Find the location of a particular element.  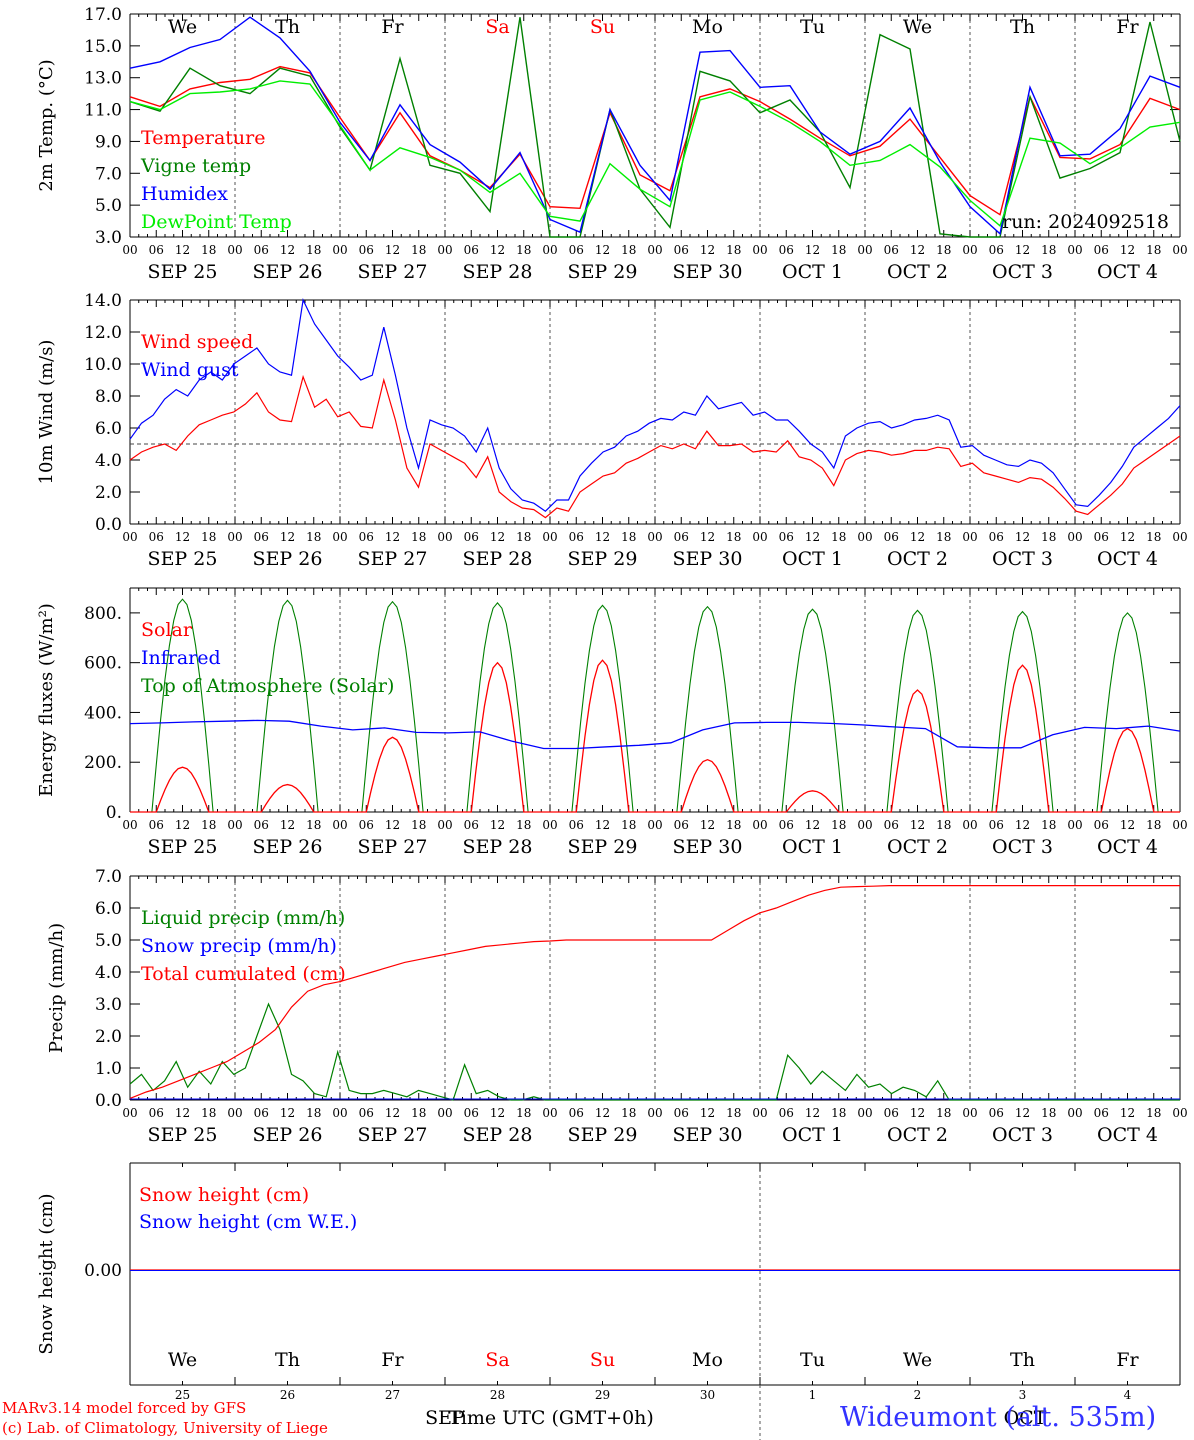

snow-panel-y-tick-label: 0.00 is located at coordinates (103, 1271).